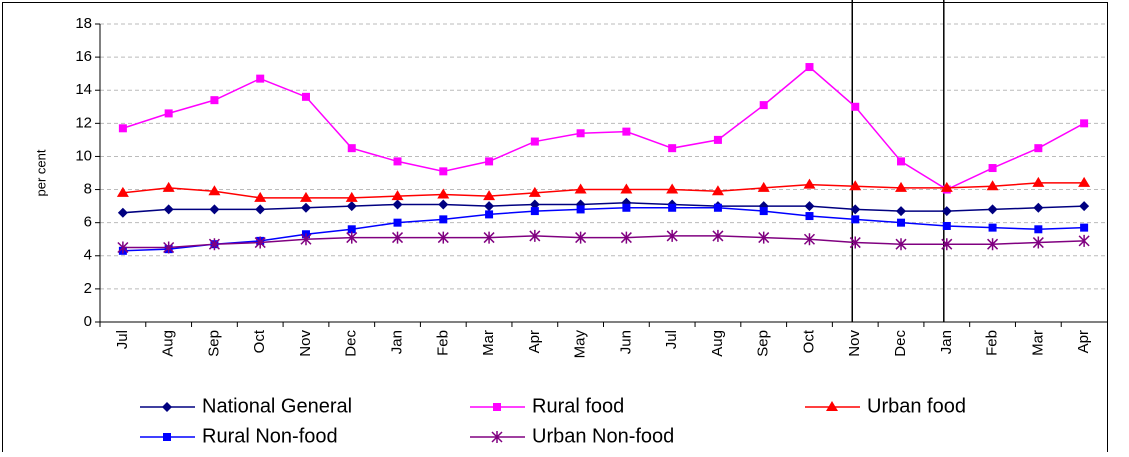  Describe the element at coordinates (578, 406) in the screenshot. I see `legend-label: Rural food` at that location.